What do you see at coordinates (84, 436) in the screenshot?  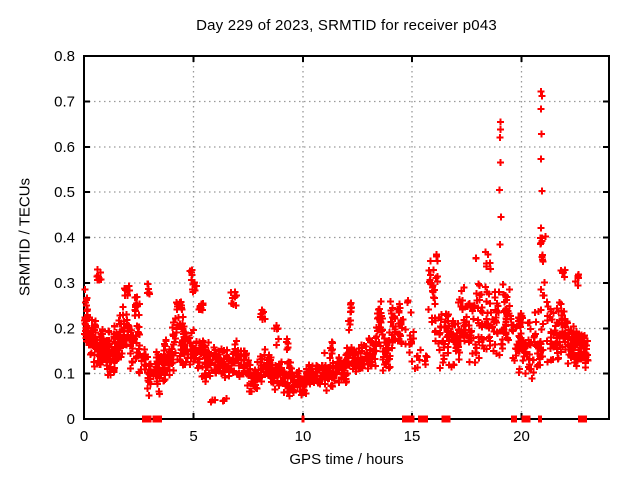 I see `x-tick-label: 0` at bounding box center [84, 436].